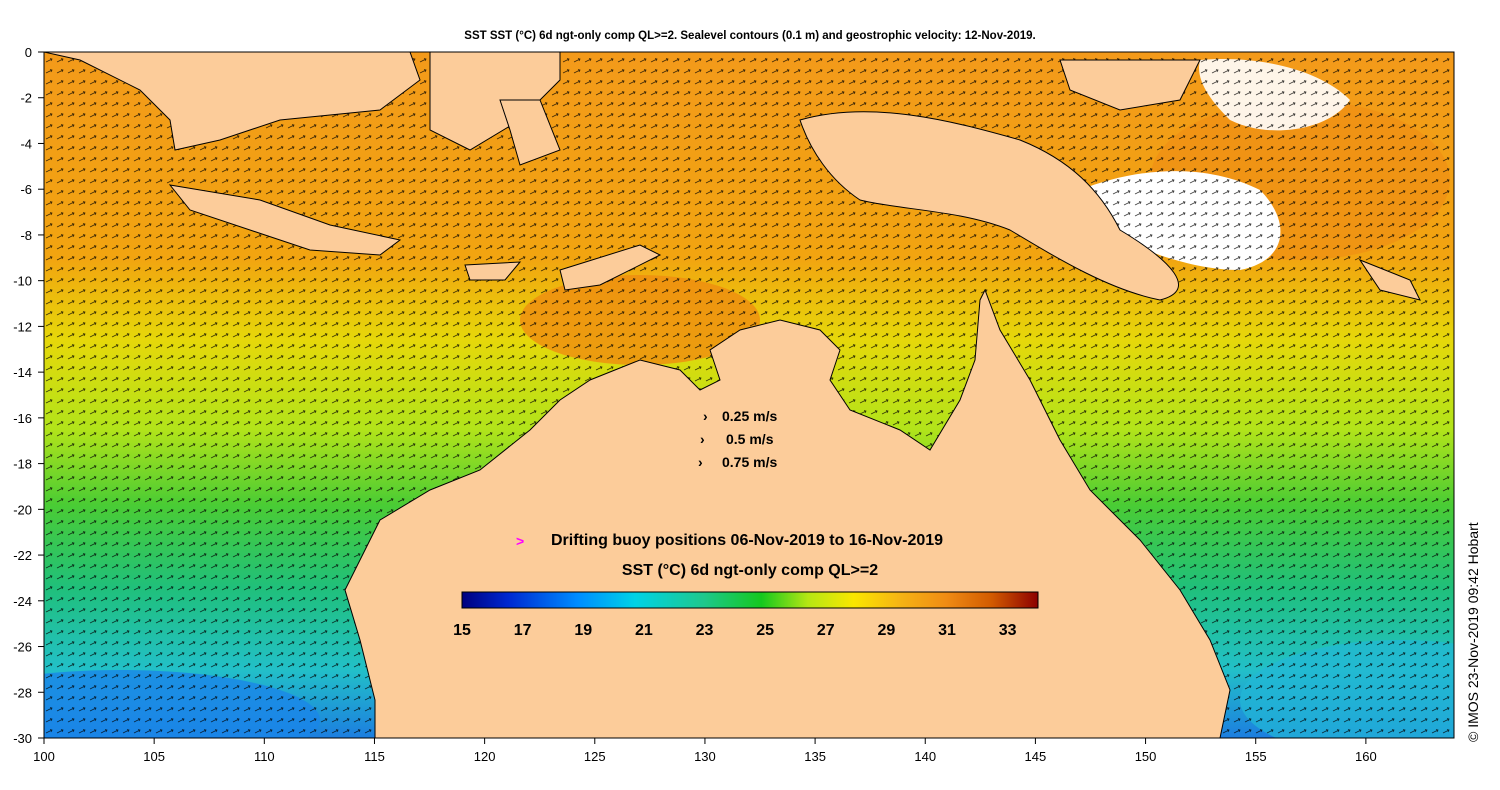 Image resolution: width=1500 pixels, height=790 pixels. Describe the element at coordinates (583, 630) in the screenshot. I see `colorbar-tick-label: 19` at that location.